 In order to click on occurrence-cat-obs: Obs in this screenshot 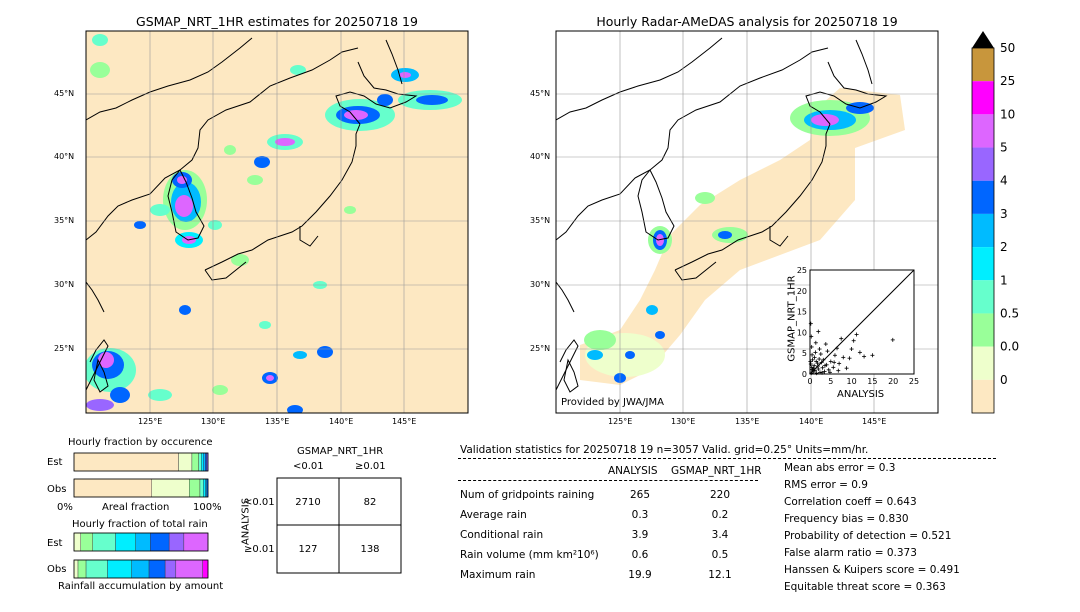, I will do `click(57, 489)`.